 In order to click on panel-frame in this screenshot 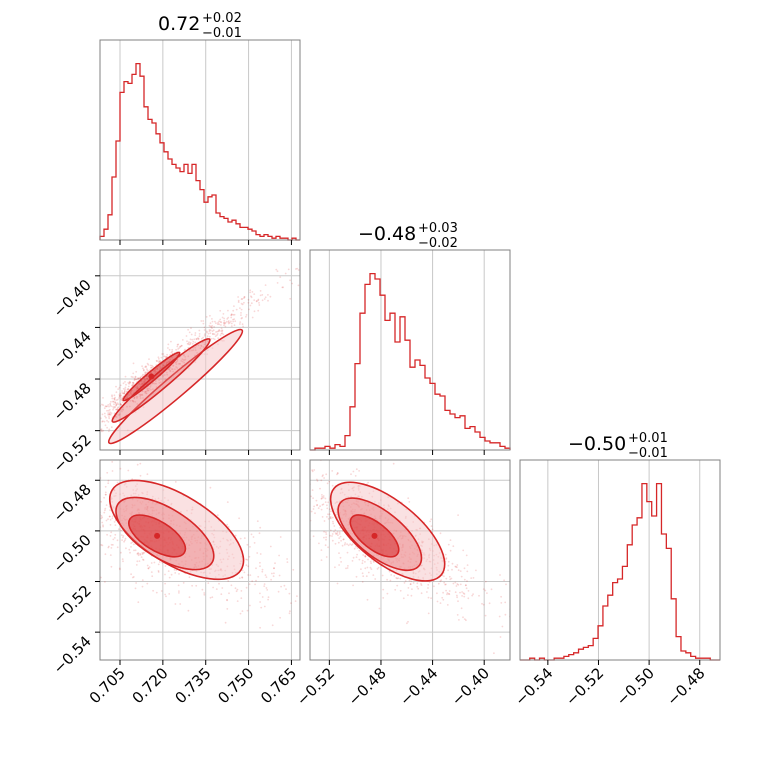, I will do `click(410, 350)`.